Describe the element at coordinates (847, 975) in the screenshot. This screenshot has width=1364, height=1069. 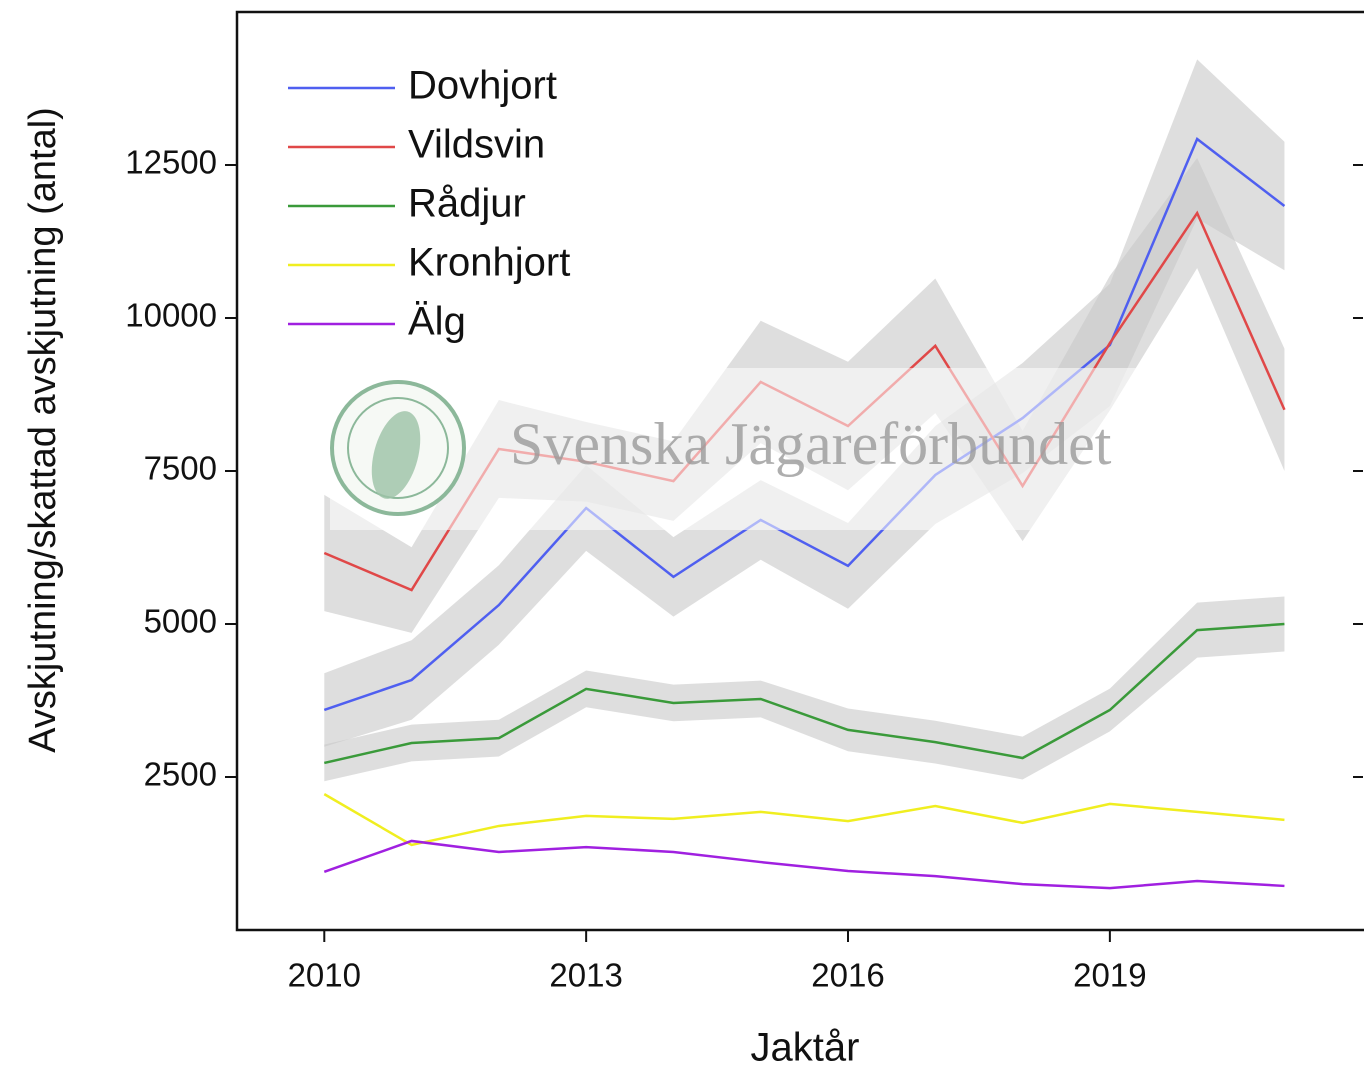
I see `x-tick-label: 2016` at that location.